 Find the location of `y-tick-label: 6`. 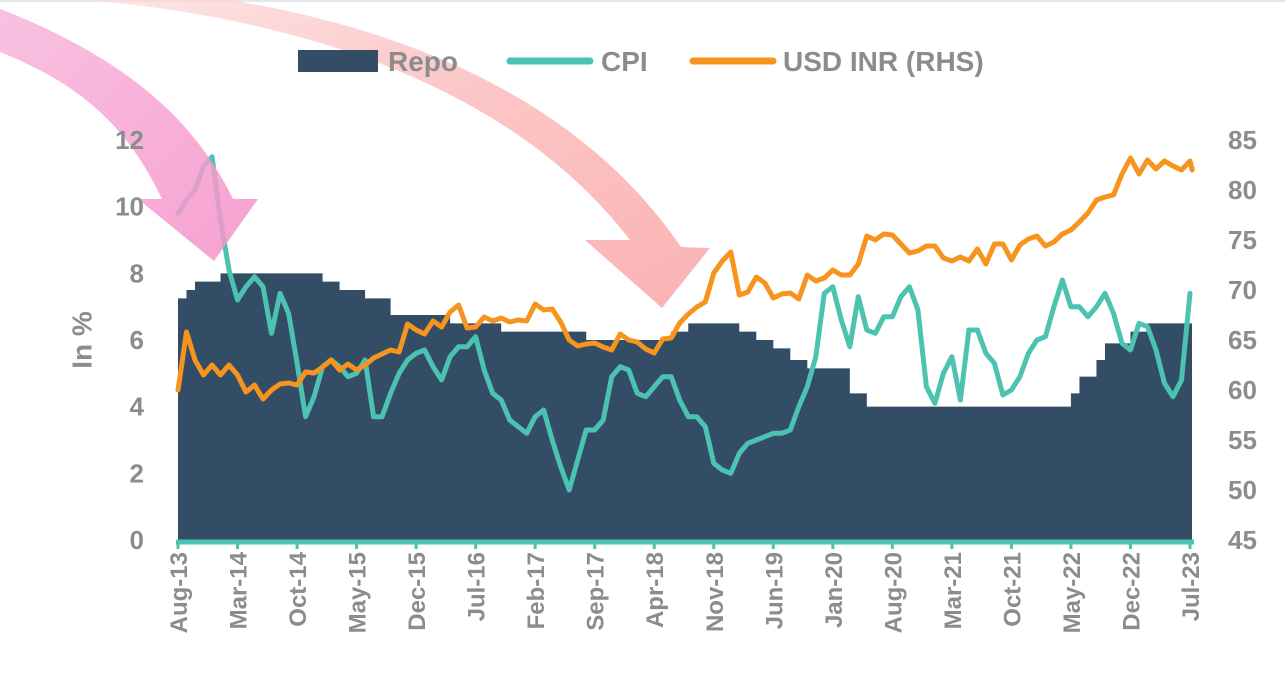

y-tick-label: 6 is located at coordinates (137, 340).